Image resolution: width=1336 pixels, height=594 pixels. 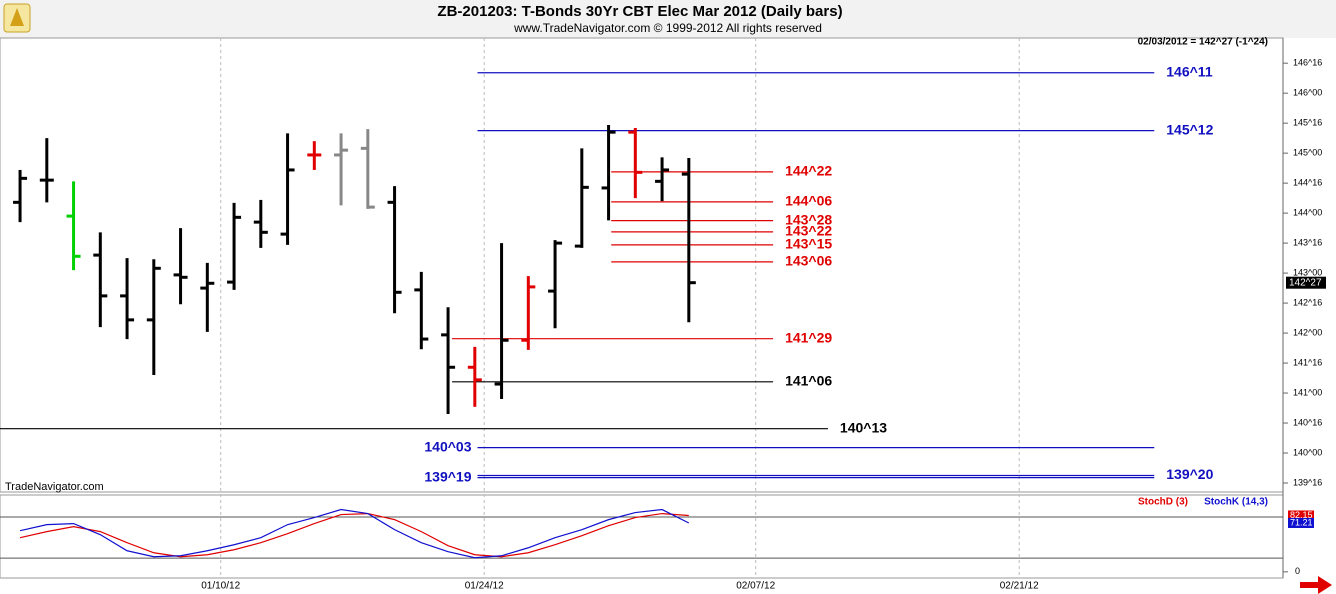 I want to click on value-box-label: 82.15, so click(x=1301, y=515).